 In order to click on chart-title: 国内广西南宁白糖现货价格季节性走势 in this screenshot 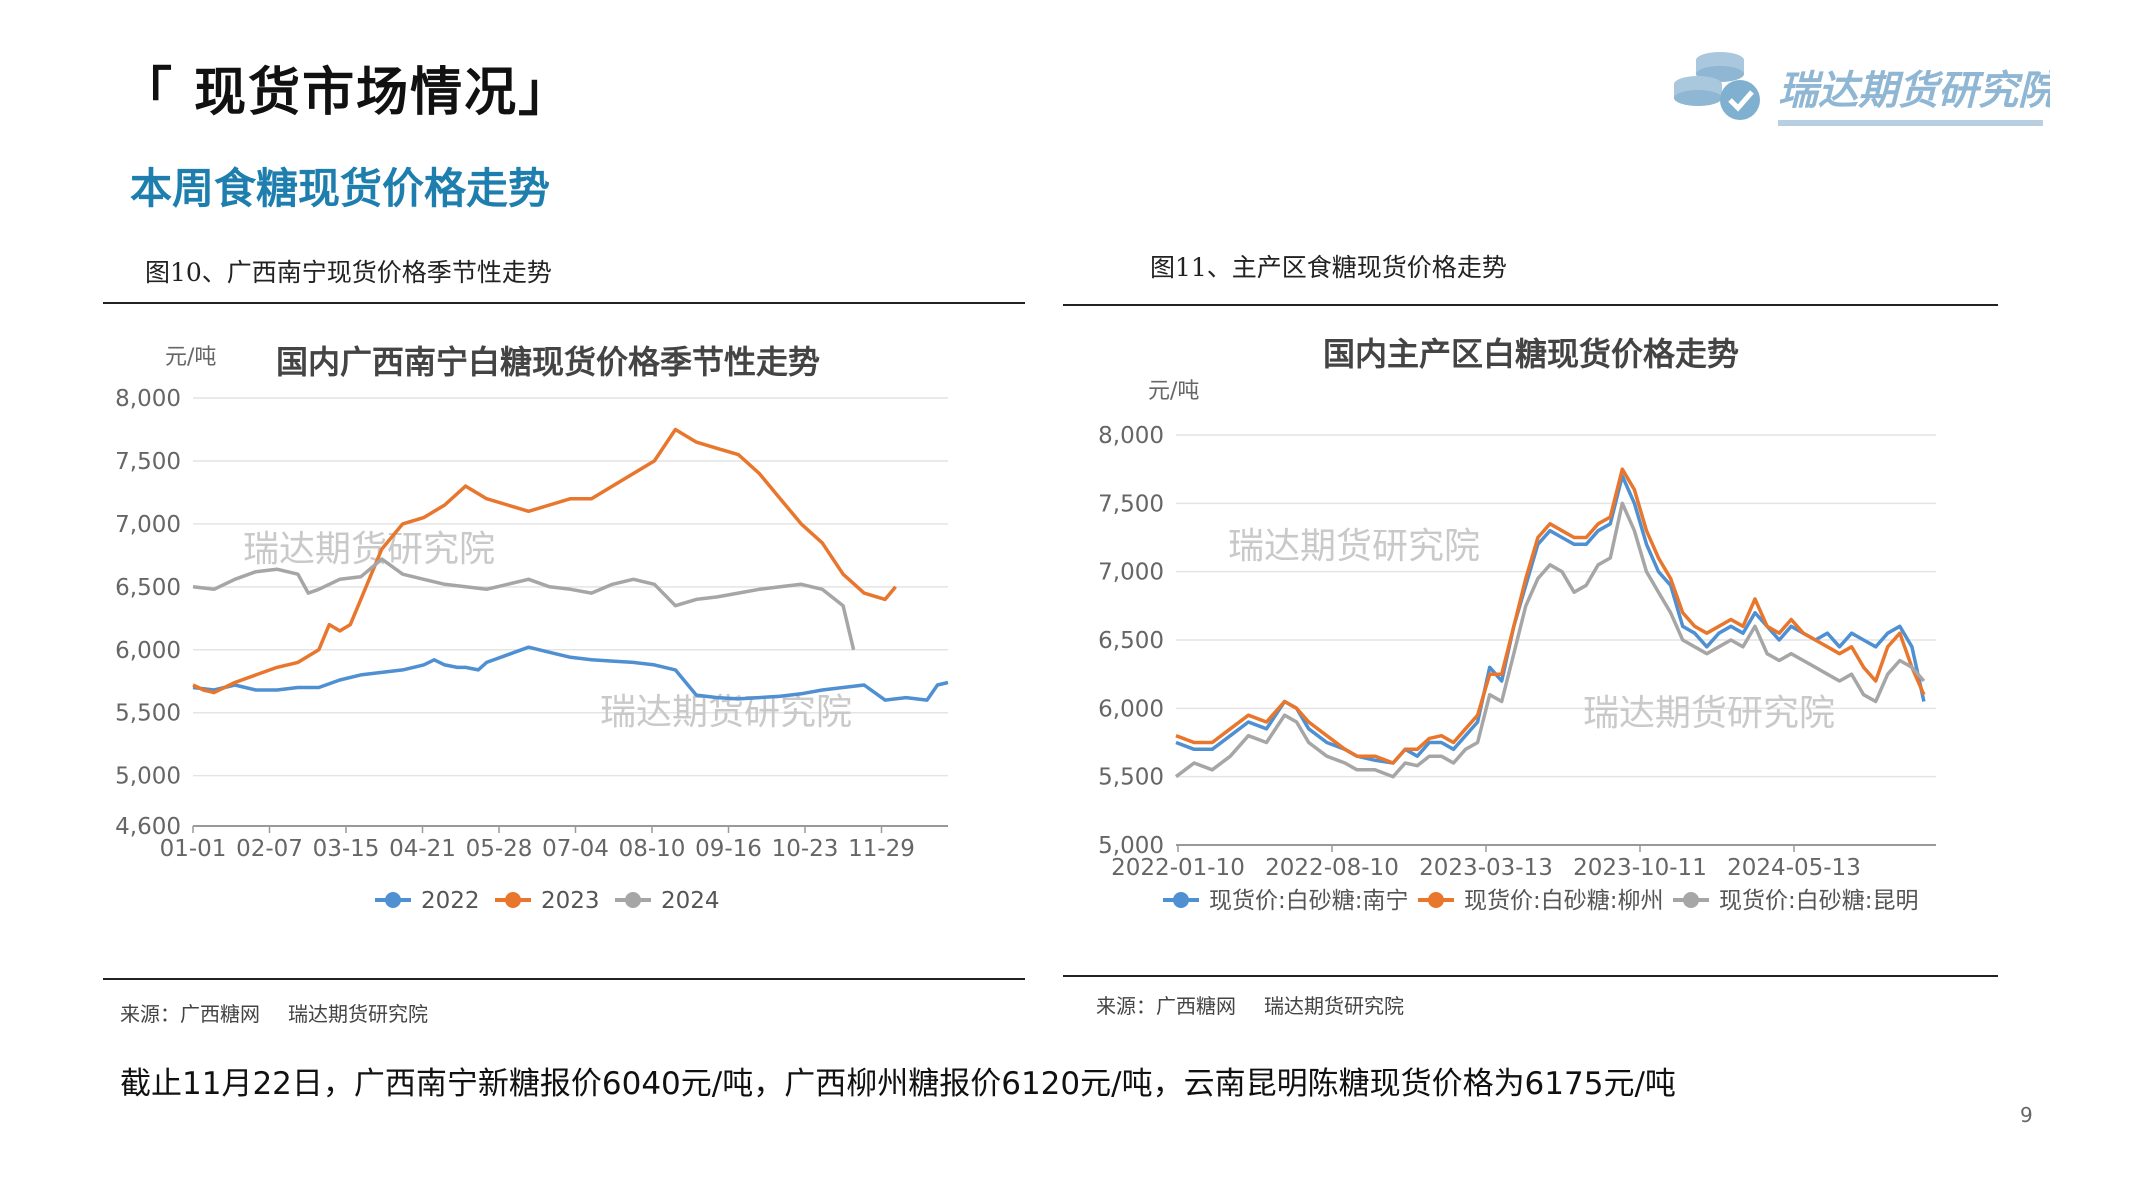, I will do `click(548, 362)`.